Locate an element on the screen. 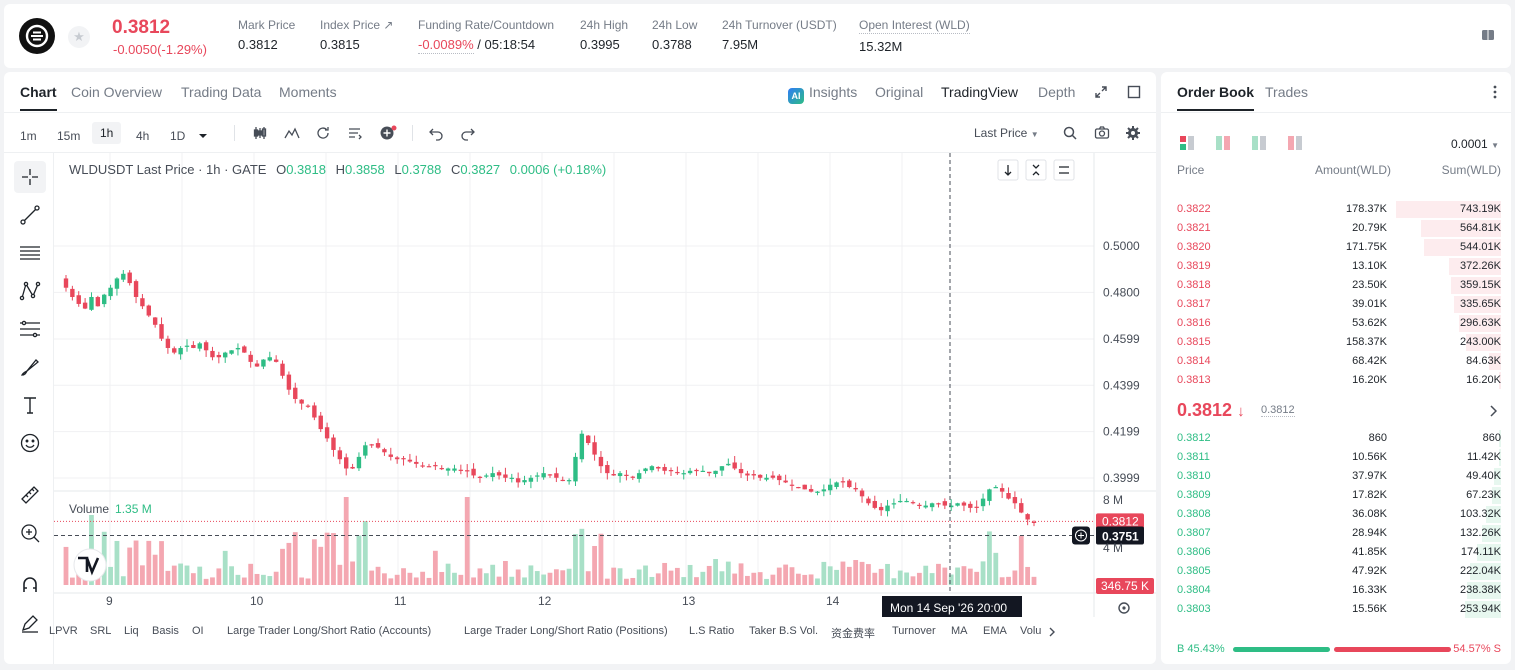 The image size is (1515, 670). indicator-item: OI is located at coordinates (198, 631).